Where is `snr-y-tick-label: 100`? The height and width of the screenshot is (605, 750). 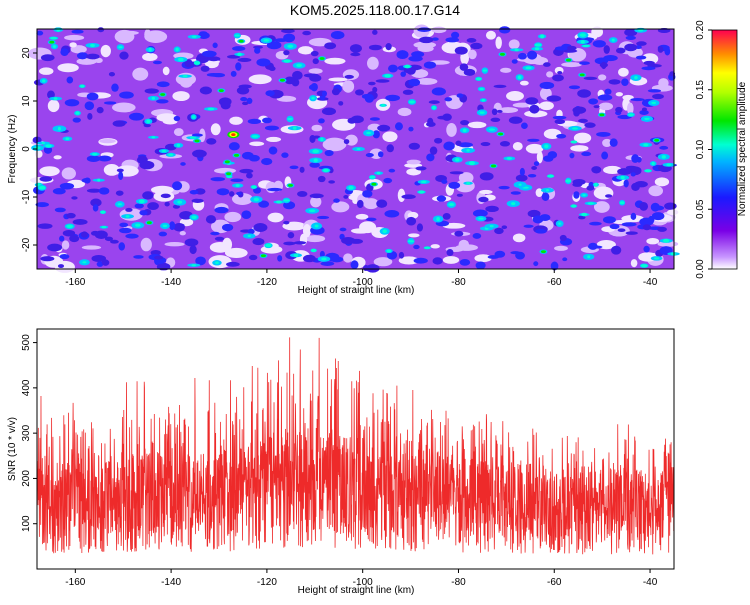 snr-y-tick-label: 100 is located at coordinates (26, 523).